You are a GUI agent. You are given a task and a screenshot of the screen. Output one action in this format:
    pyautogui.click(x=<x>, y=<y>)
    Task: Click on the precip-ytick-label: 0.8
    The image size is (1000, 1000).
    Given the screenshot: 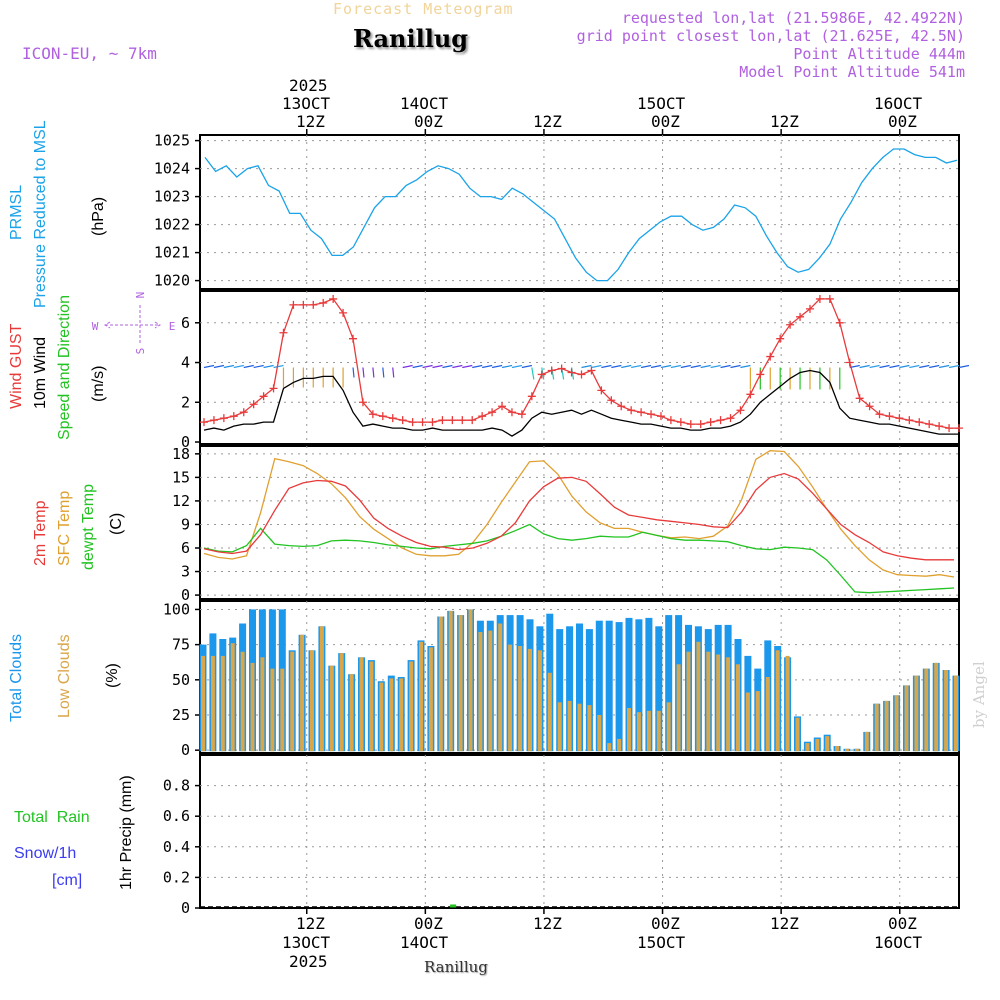 What is the action you would take?
    pyautogui.click(x=176, y=786)
    